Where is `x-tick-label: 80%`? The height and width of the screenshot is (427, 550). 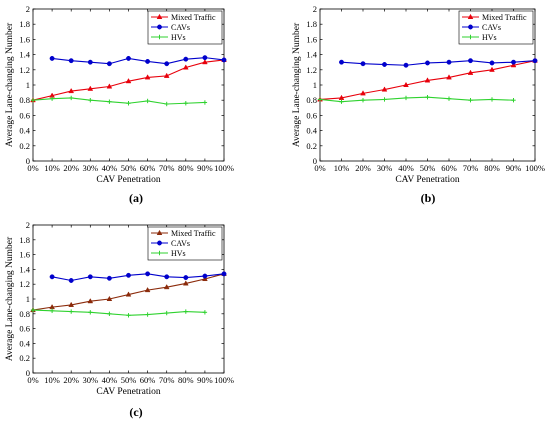
x-tick-label: 80% is located at coordinates (492, 168).